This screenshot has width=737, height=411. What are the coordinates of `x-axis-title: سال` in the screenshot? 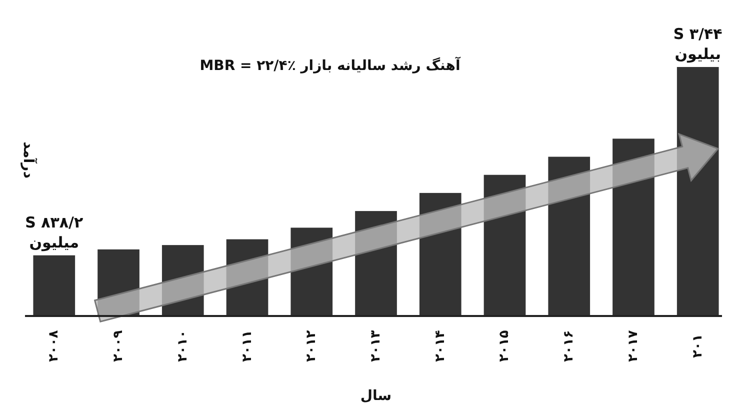 It's located at (376, 396).